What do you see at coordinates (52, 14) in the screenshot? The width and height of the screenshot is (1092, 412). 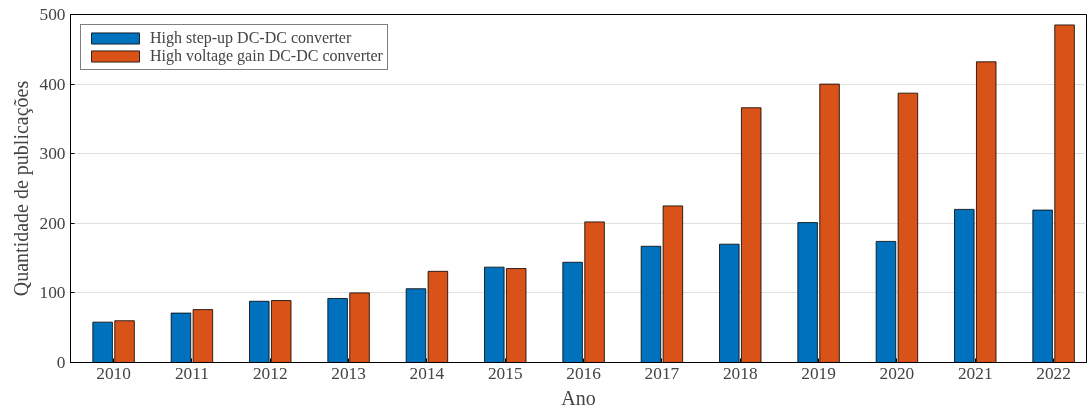 I see `y-tick-label: 500` at bounding box center [52, 14].